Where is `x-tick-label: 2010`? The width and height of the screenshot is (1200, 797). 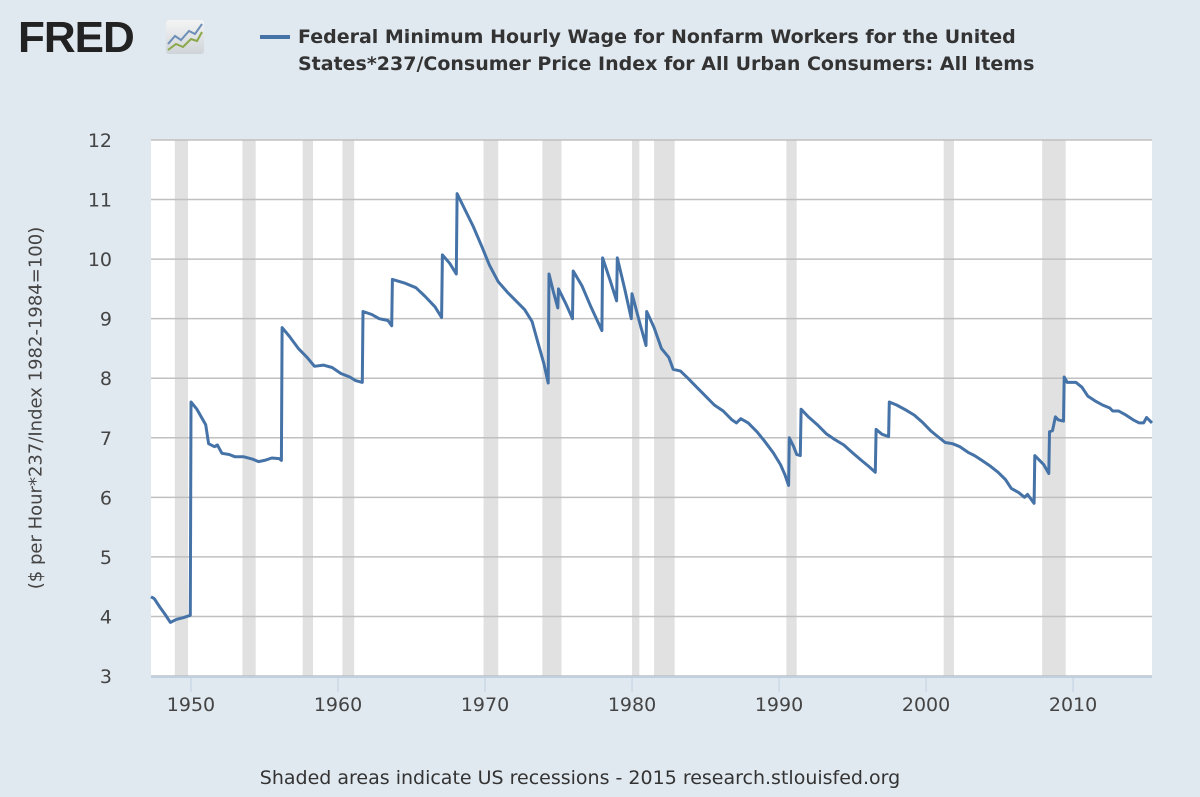
x-tick-label: 2010 is located at coordinates (1073, 705).